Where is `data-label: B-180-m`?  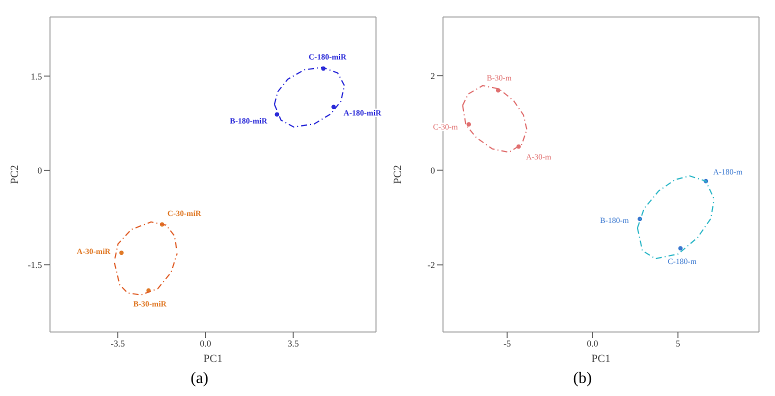 data-label: B-180-m is located at coordinates (615, 220).